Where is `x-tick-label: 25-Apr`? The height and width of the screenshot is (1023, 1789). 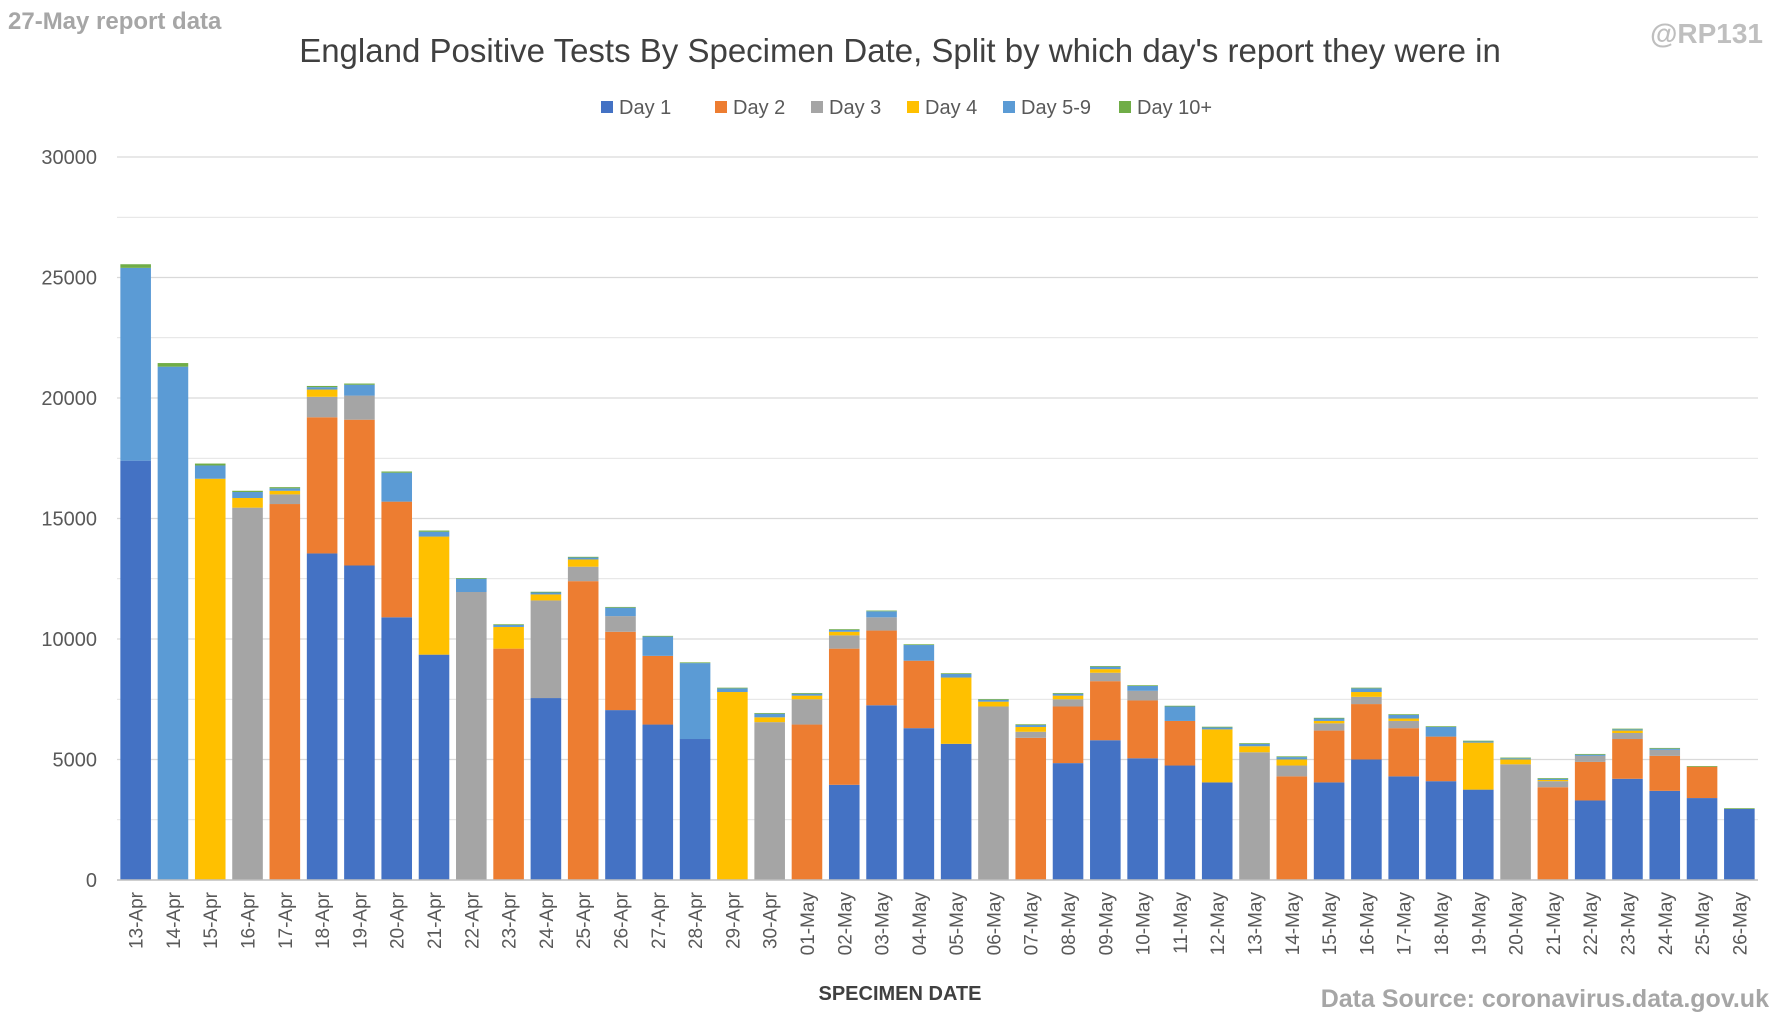
x-tick-label: 25-Apr is located at coordinates (584, 920).